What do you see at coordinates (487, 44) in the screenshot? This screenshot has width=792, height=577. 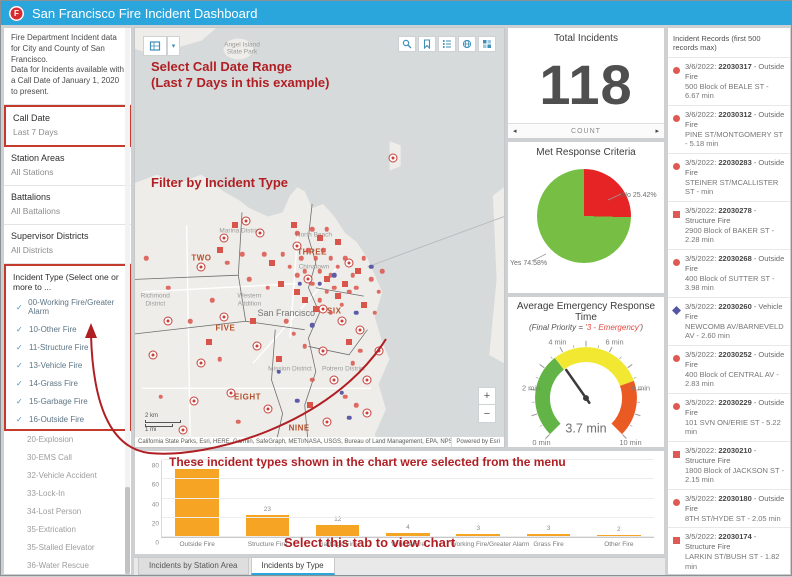 I see `basemap-grid-icon` at bounding box center [487, 44].